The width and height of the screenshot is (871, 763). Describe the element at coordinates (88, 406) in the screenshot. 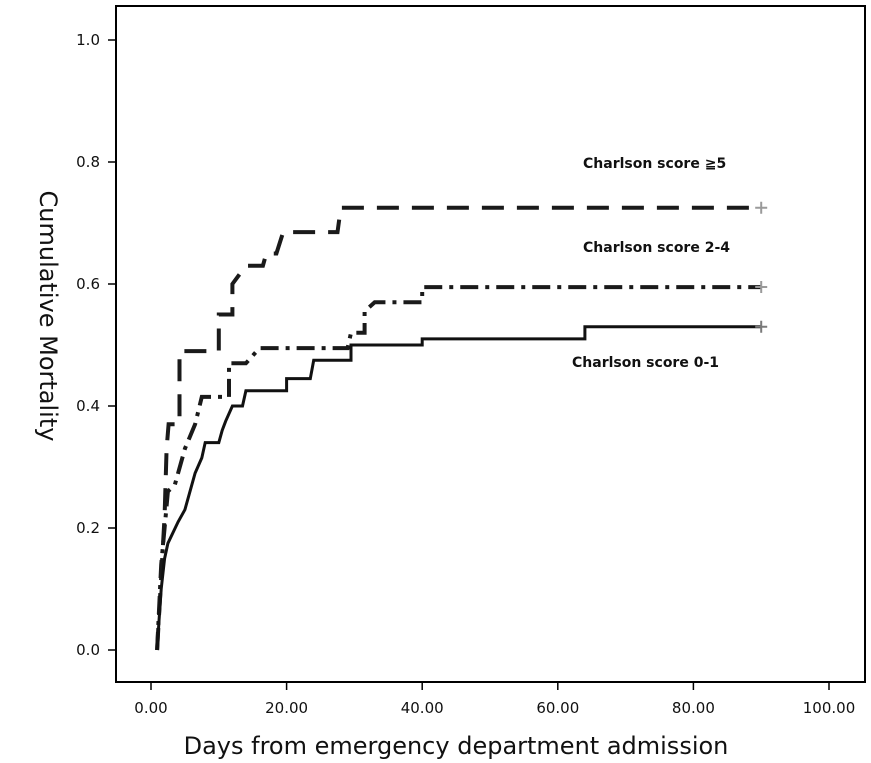

I see `y-tick-label: 0.4` at that location.